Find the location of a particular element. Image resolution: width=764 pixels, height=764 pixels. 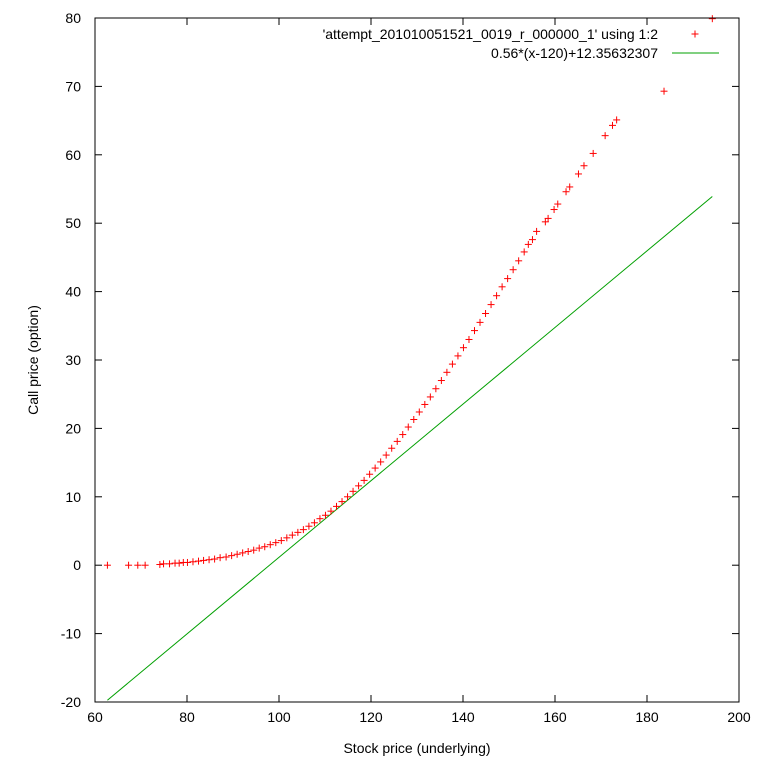

x-tick-label: 160 is located at coordinates (555, 717).